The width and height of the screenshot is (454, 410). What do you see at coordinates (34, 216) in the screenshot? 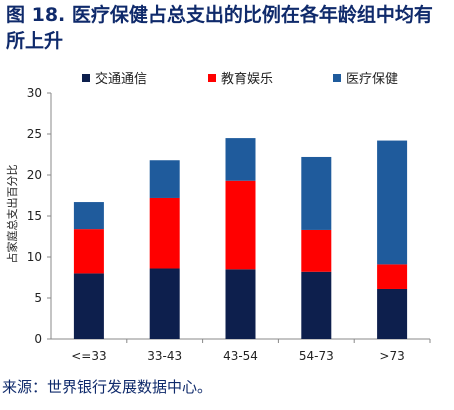
I see `y-tick-label: 15` at bounding box center [34, 216].